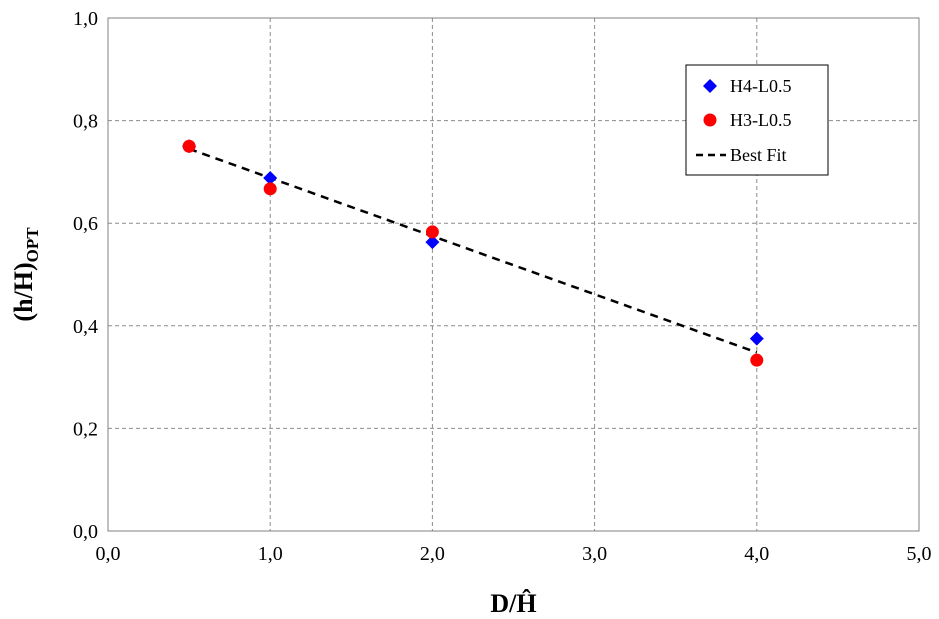  What do you see at coordinates (710, 86) in the screenshot?
I see `diamond-legend-marker` at bounding box center [710, 86].